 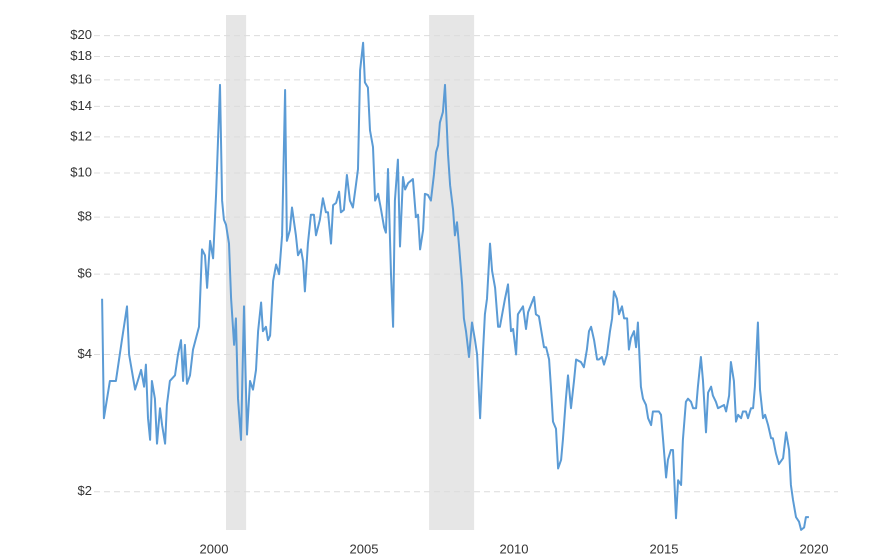 I want to click on y-tick-label: $14, so click(x=81, y=105).